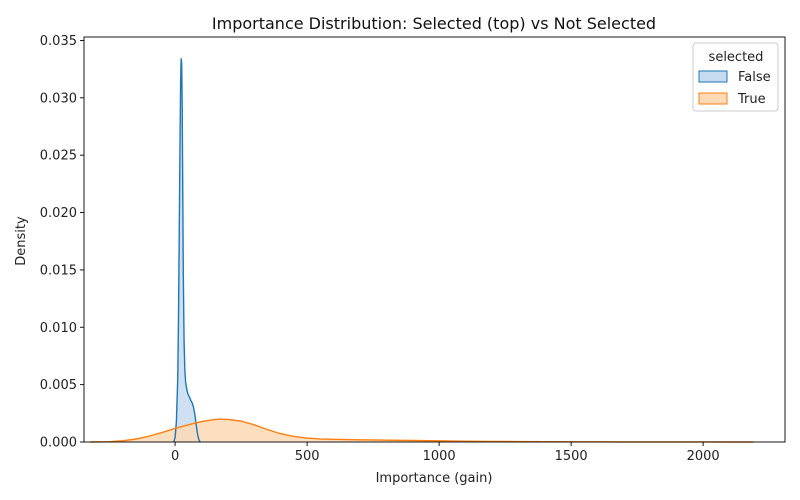 This screenshot has width=800, height=500. I want to click on y-tick-label: 0.010, so click(58, 328).